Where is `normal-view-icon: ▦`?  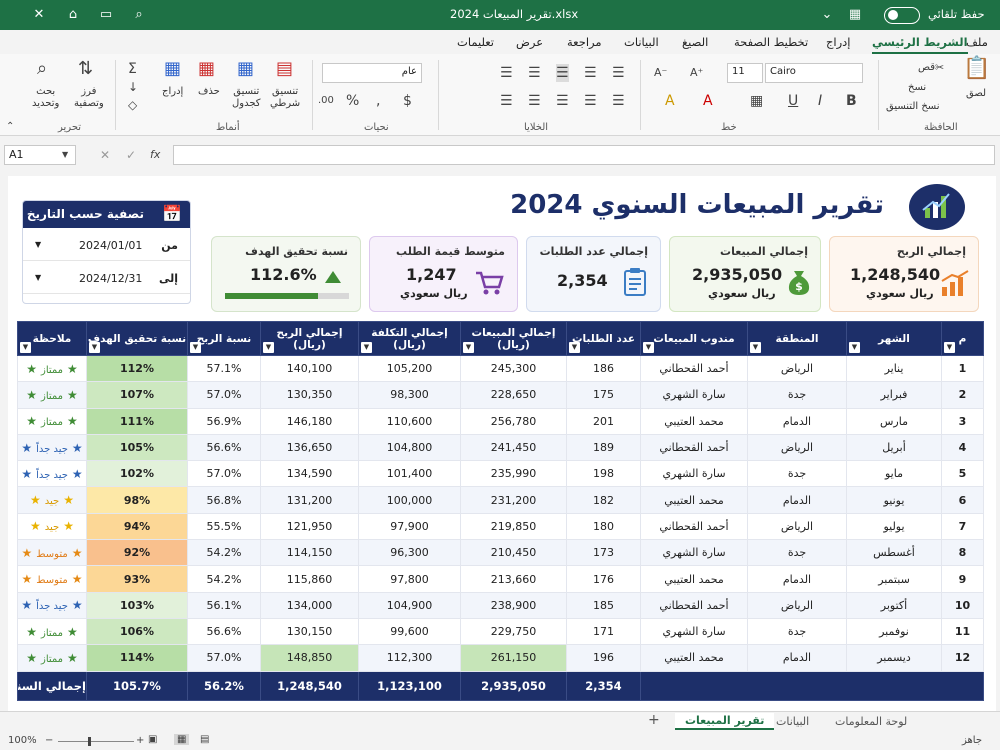 normal-view-icon: ▦ is located at coordinates (182, 739).